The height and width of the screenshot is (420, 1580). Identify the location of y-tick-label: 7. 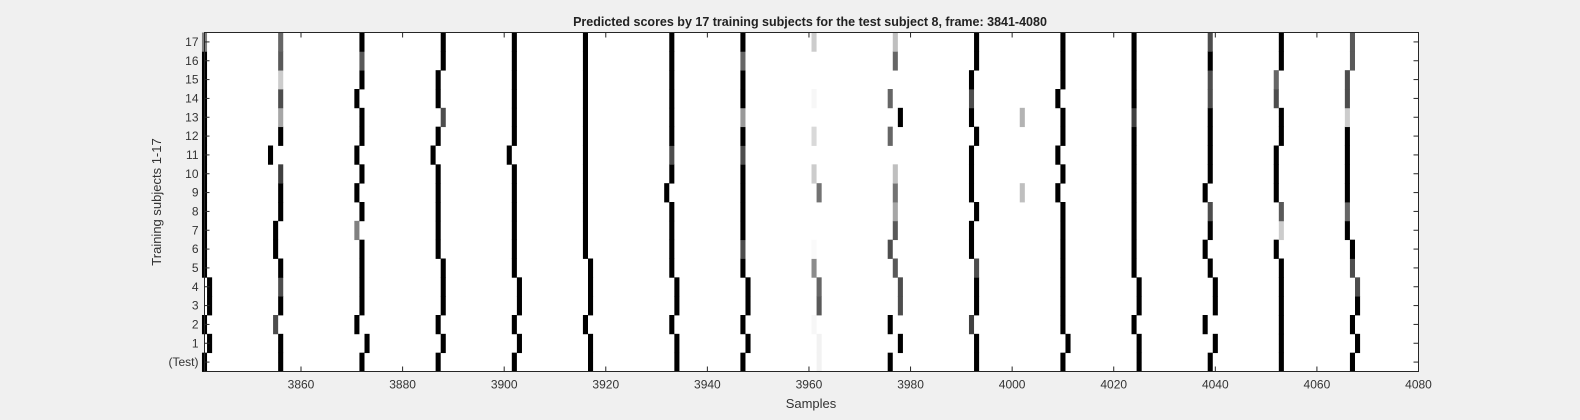
(195, 230).